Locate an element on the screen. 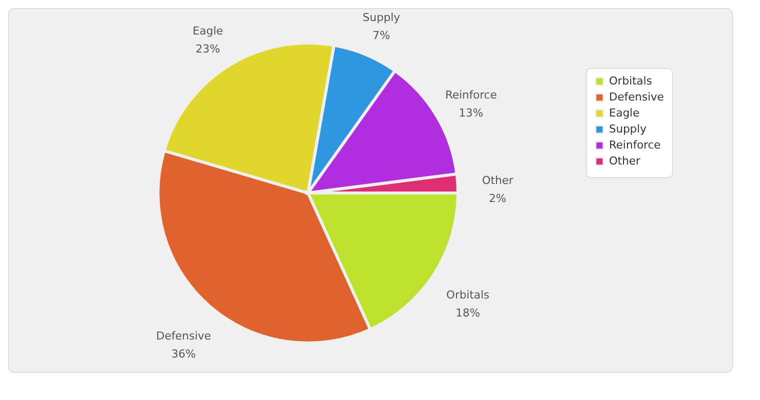  slice-label: Eagle is located at coordinates (208, 31).